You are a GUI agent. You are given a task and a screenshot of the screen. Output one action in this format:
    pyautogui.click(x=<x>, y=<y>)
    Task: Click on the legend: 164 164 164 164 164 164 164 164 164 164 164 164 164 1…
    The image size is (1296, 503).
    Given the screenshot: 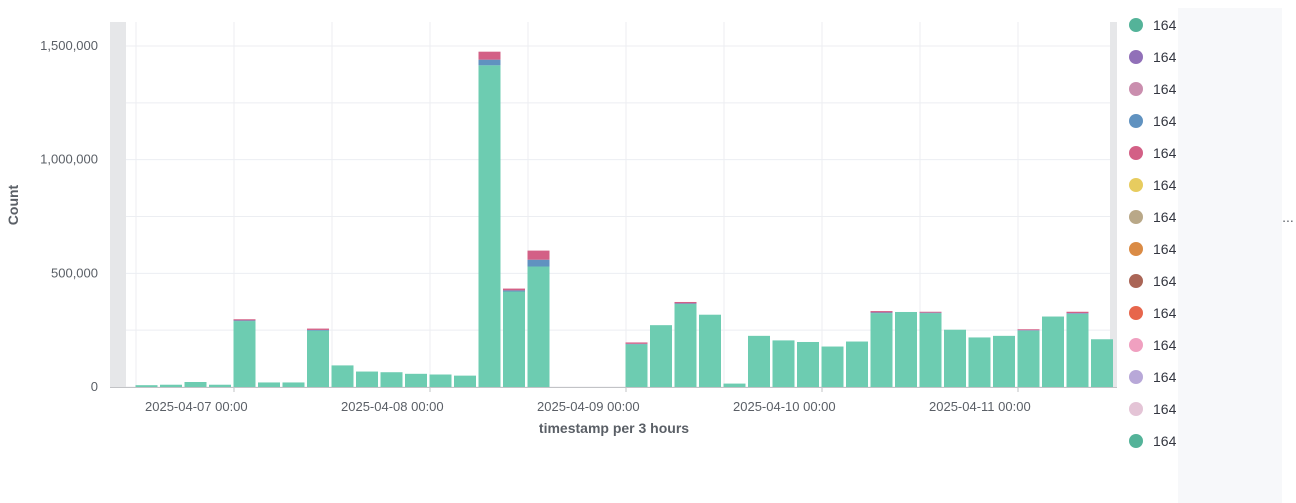 What is the action you would take?
    pyautogui.click(x=1153, y=233)
    